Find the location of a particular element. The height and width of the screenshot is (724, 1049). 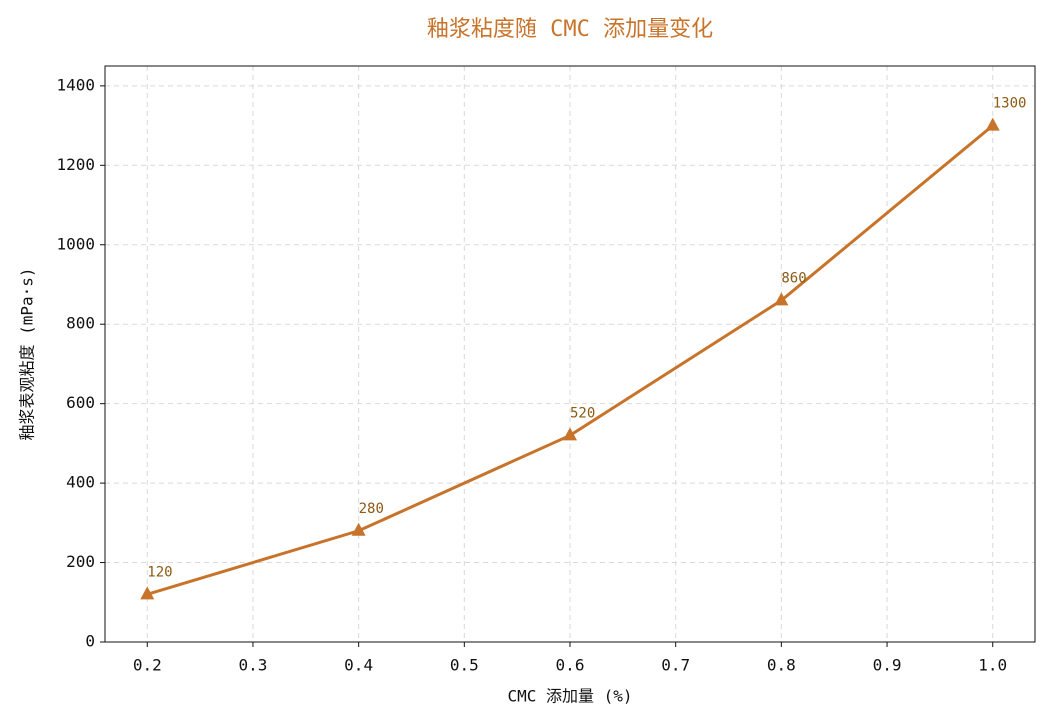

x-tick-label: 0.4 is located at coordinates (358, 665).